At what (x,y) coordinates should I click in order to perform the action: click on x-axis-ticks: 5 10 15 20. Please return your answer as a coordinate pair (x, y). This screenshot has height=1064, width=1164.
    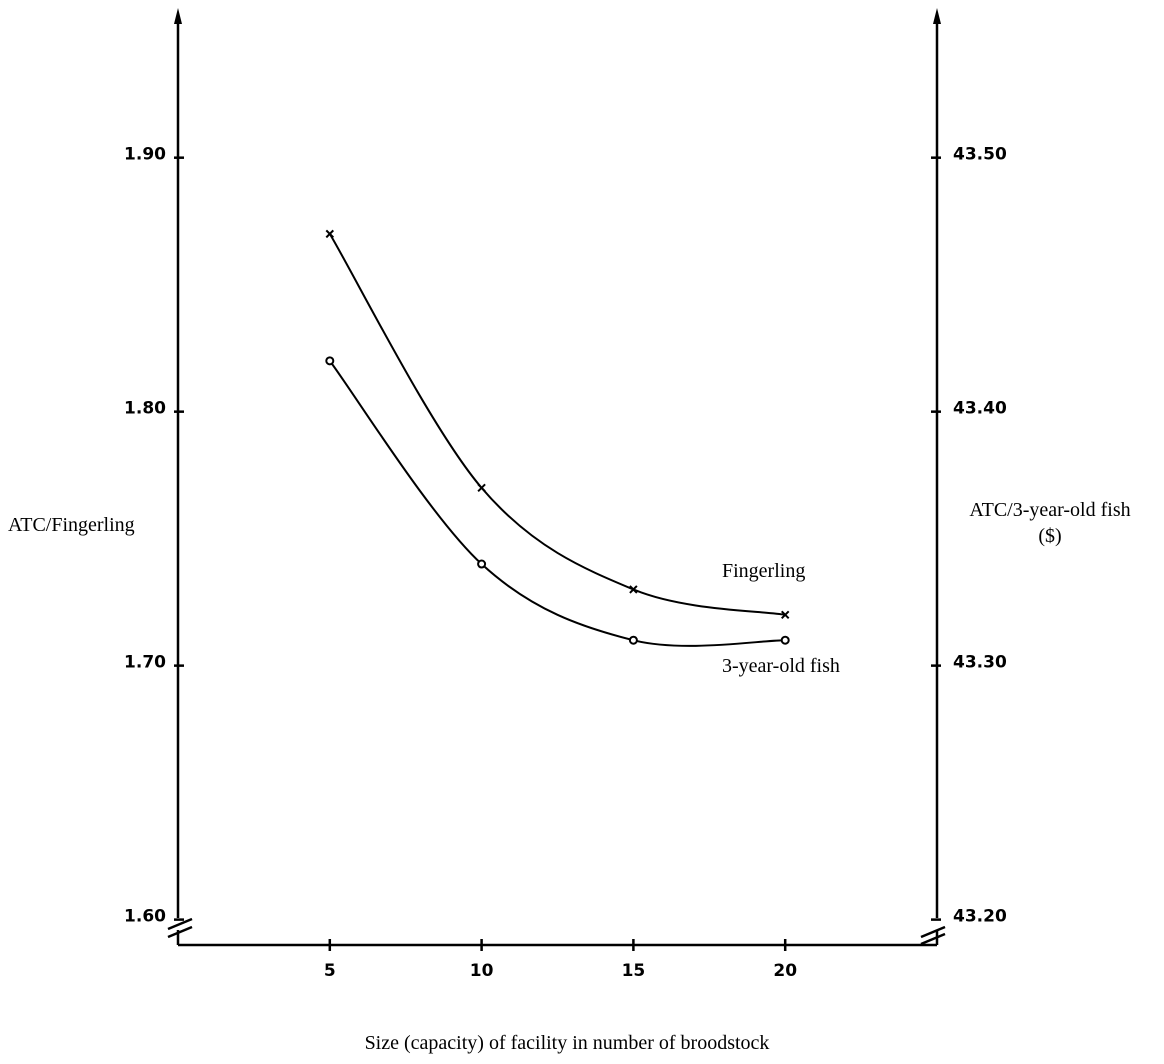
    Looking at the image, I should click on (560, 960).